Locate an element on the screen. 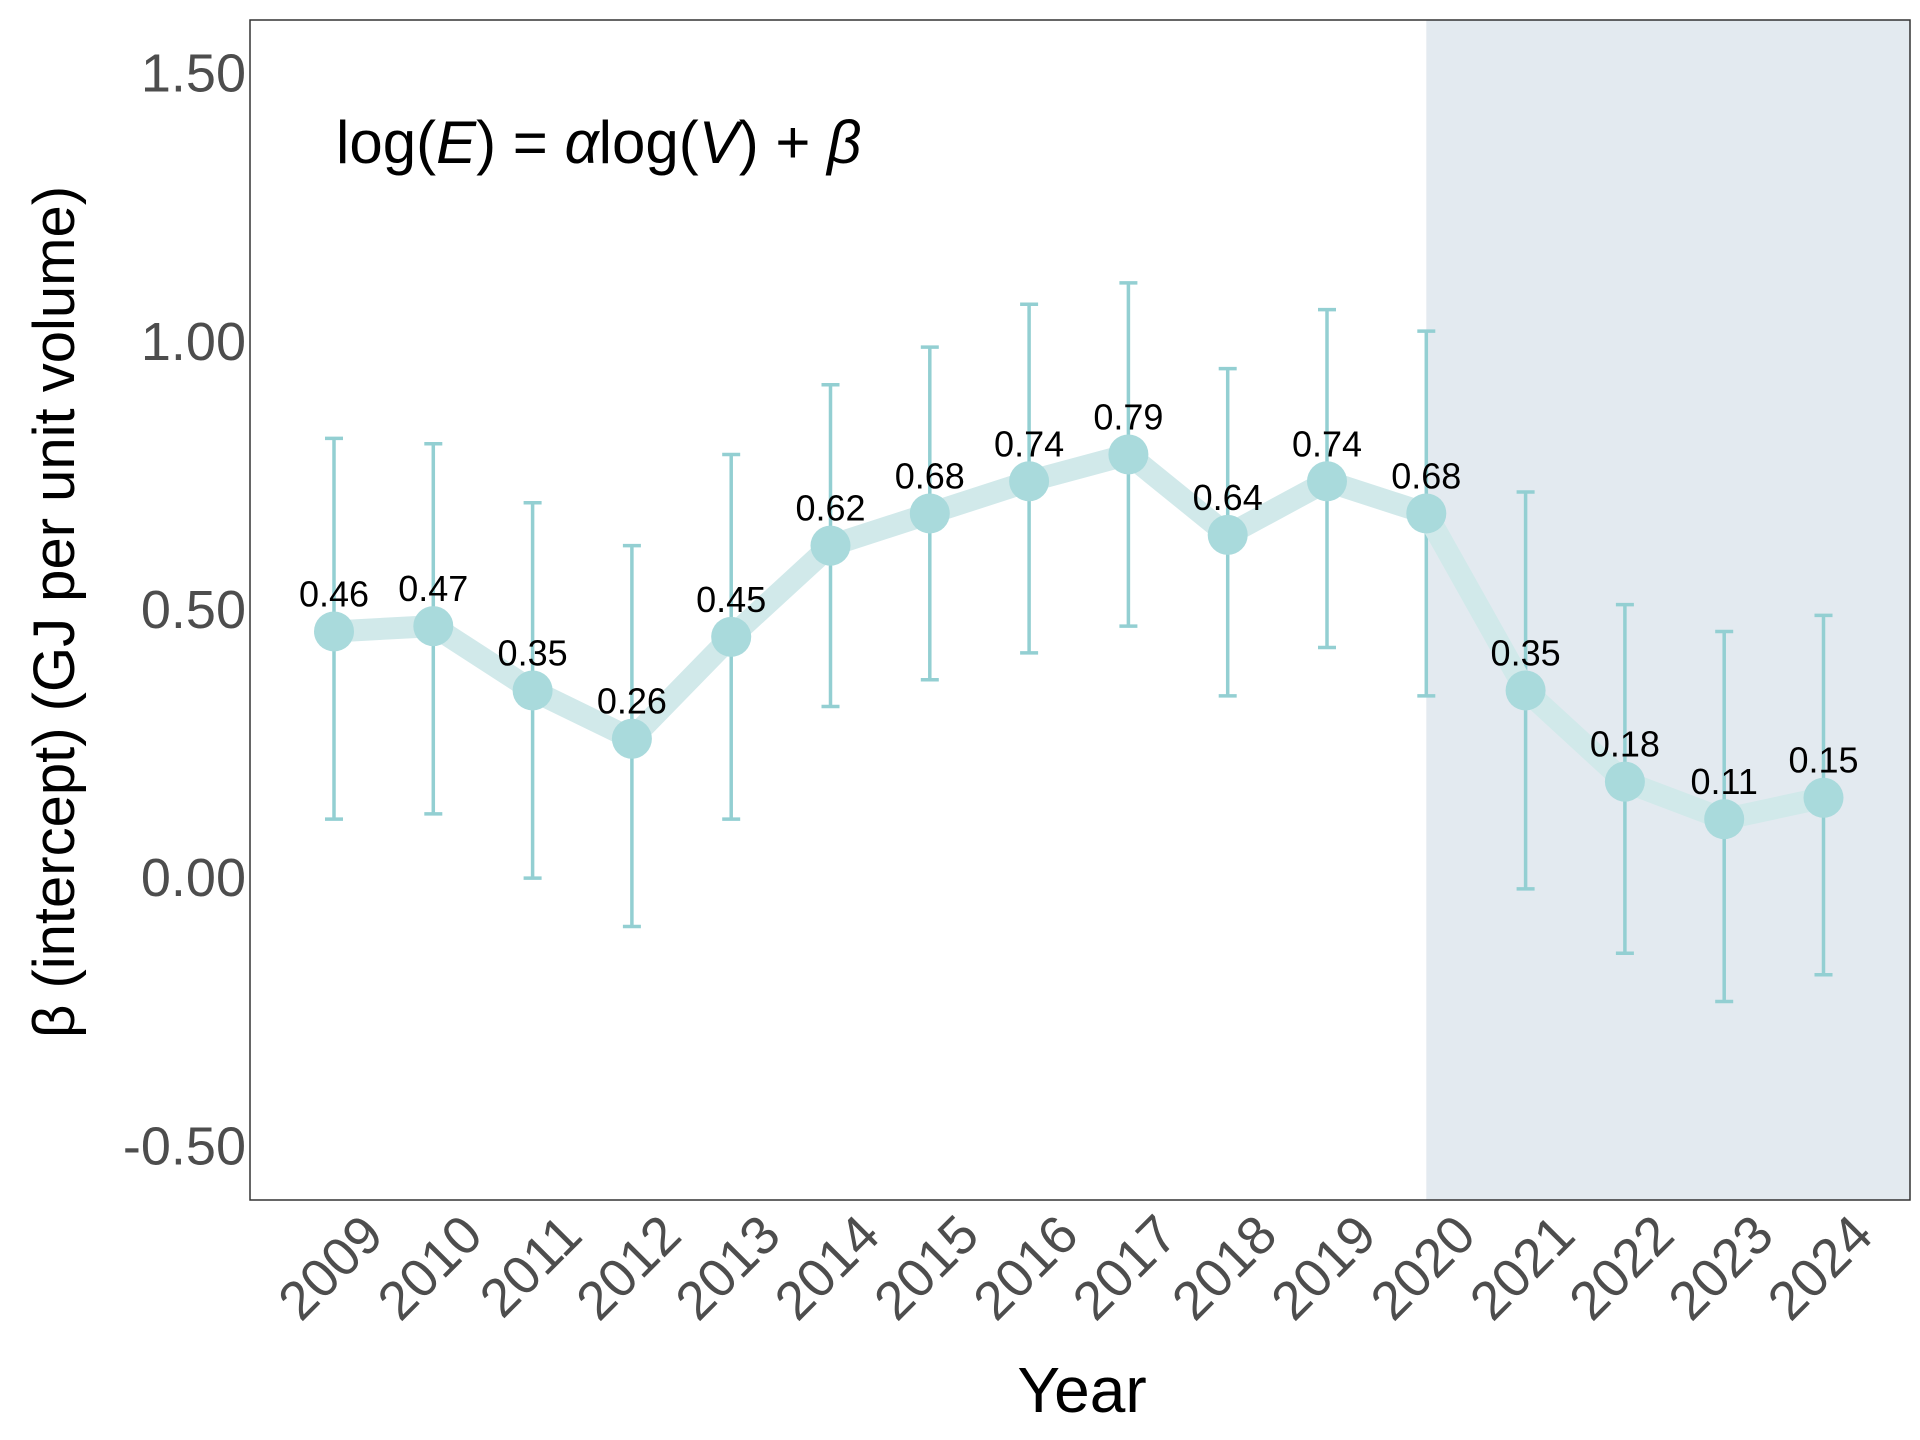  data-point-2014 is located at coordinates (830, 545).